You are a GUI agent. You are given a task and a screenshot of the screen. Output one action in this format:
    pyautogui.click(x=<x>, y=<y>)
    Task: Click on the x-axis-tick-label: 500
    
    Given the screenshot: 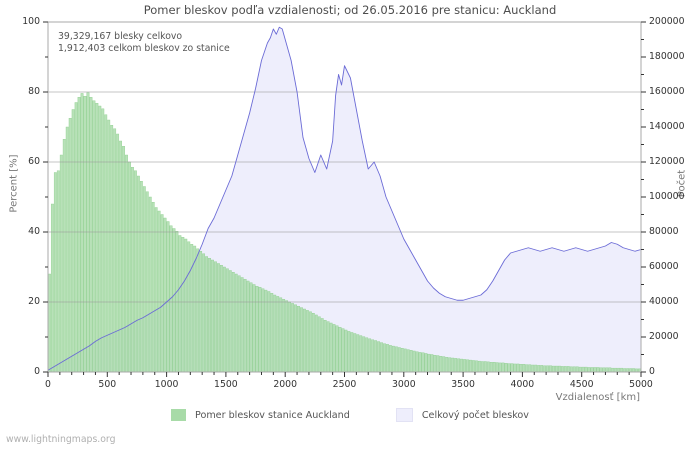 What is the action you would take?
    pyautogui.click(x=107, y=384)
    